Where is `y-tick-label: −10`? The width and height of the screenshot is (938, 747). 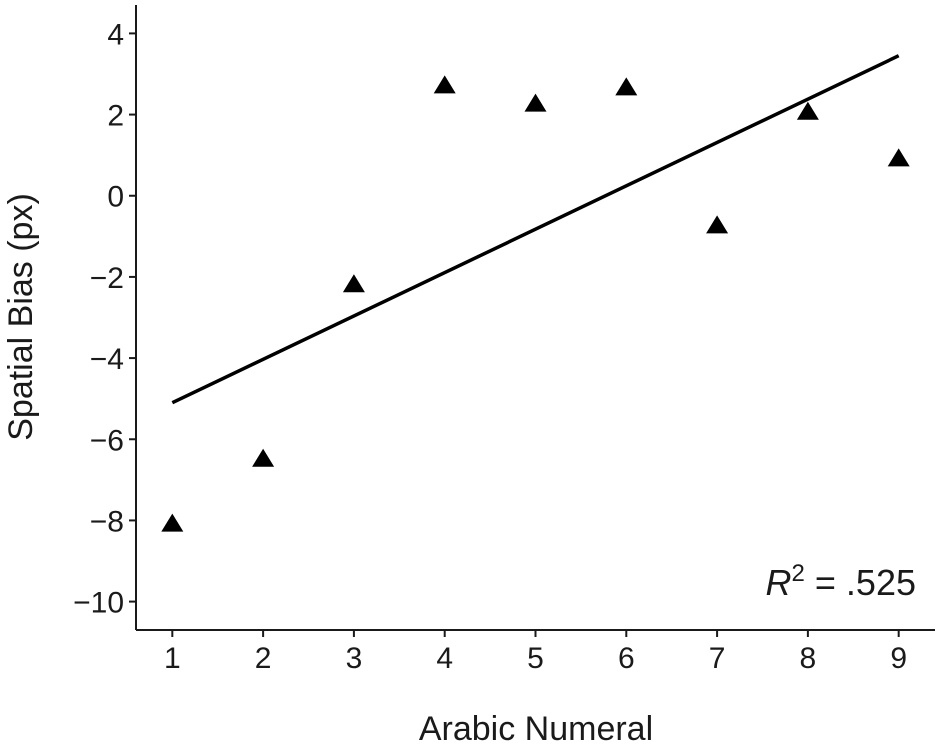 y-tick-label: −10 is located at coordinates (98, 603).